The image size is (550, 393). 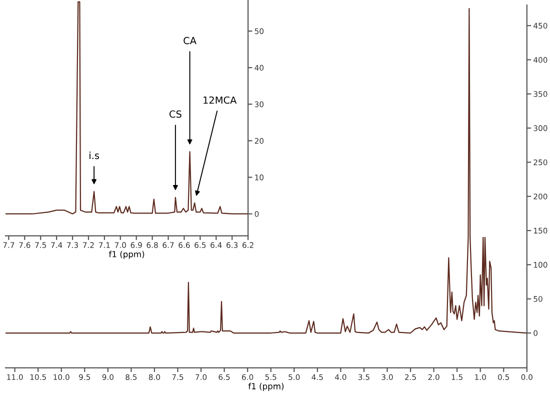 I want to click on annotation: CA, so click(x=190, y=40).